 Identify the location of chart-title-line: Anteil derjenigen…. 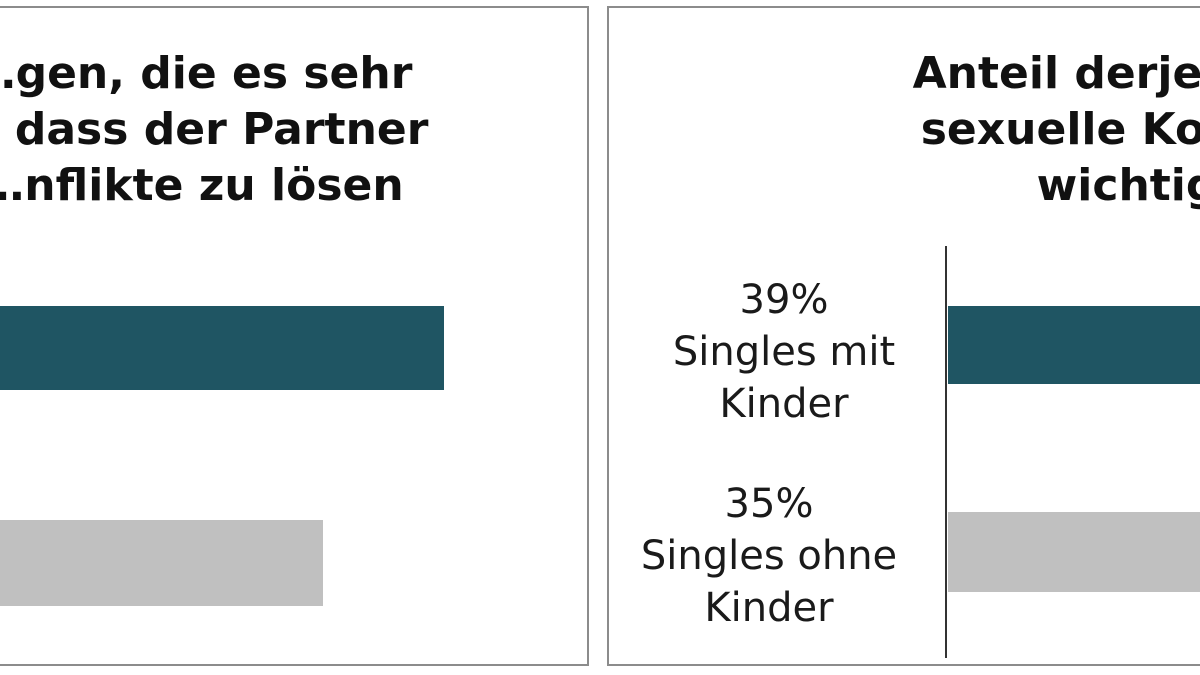
(1056, 73).